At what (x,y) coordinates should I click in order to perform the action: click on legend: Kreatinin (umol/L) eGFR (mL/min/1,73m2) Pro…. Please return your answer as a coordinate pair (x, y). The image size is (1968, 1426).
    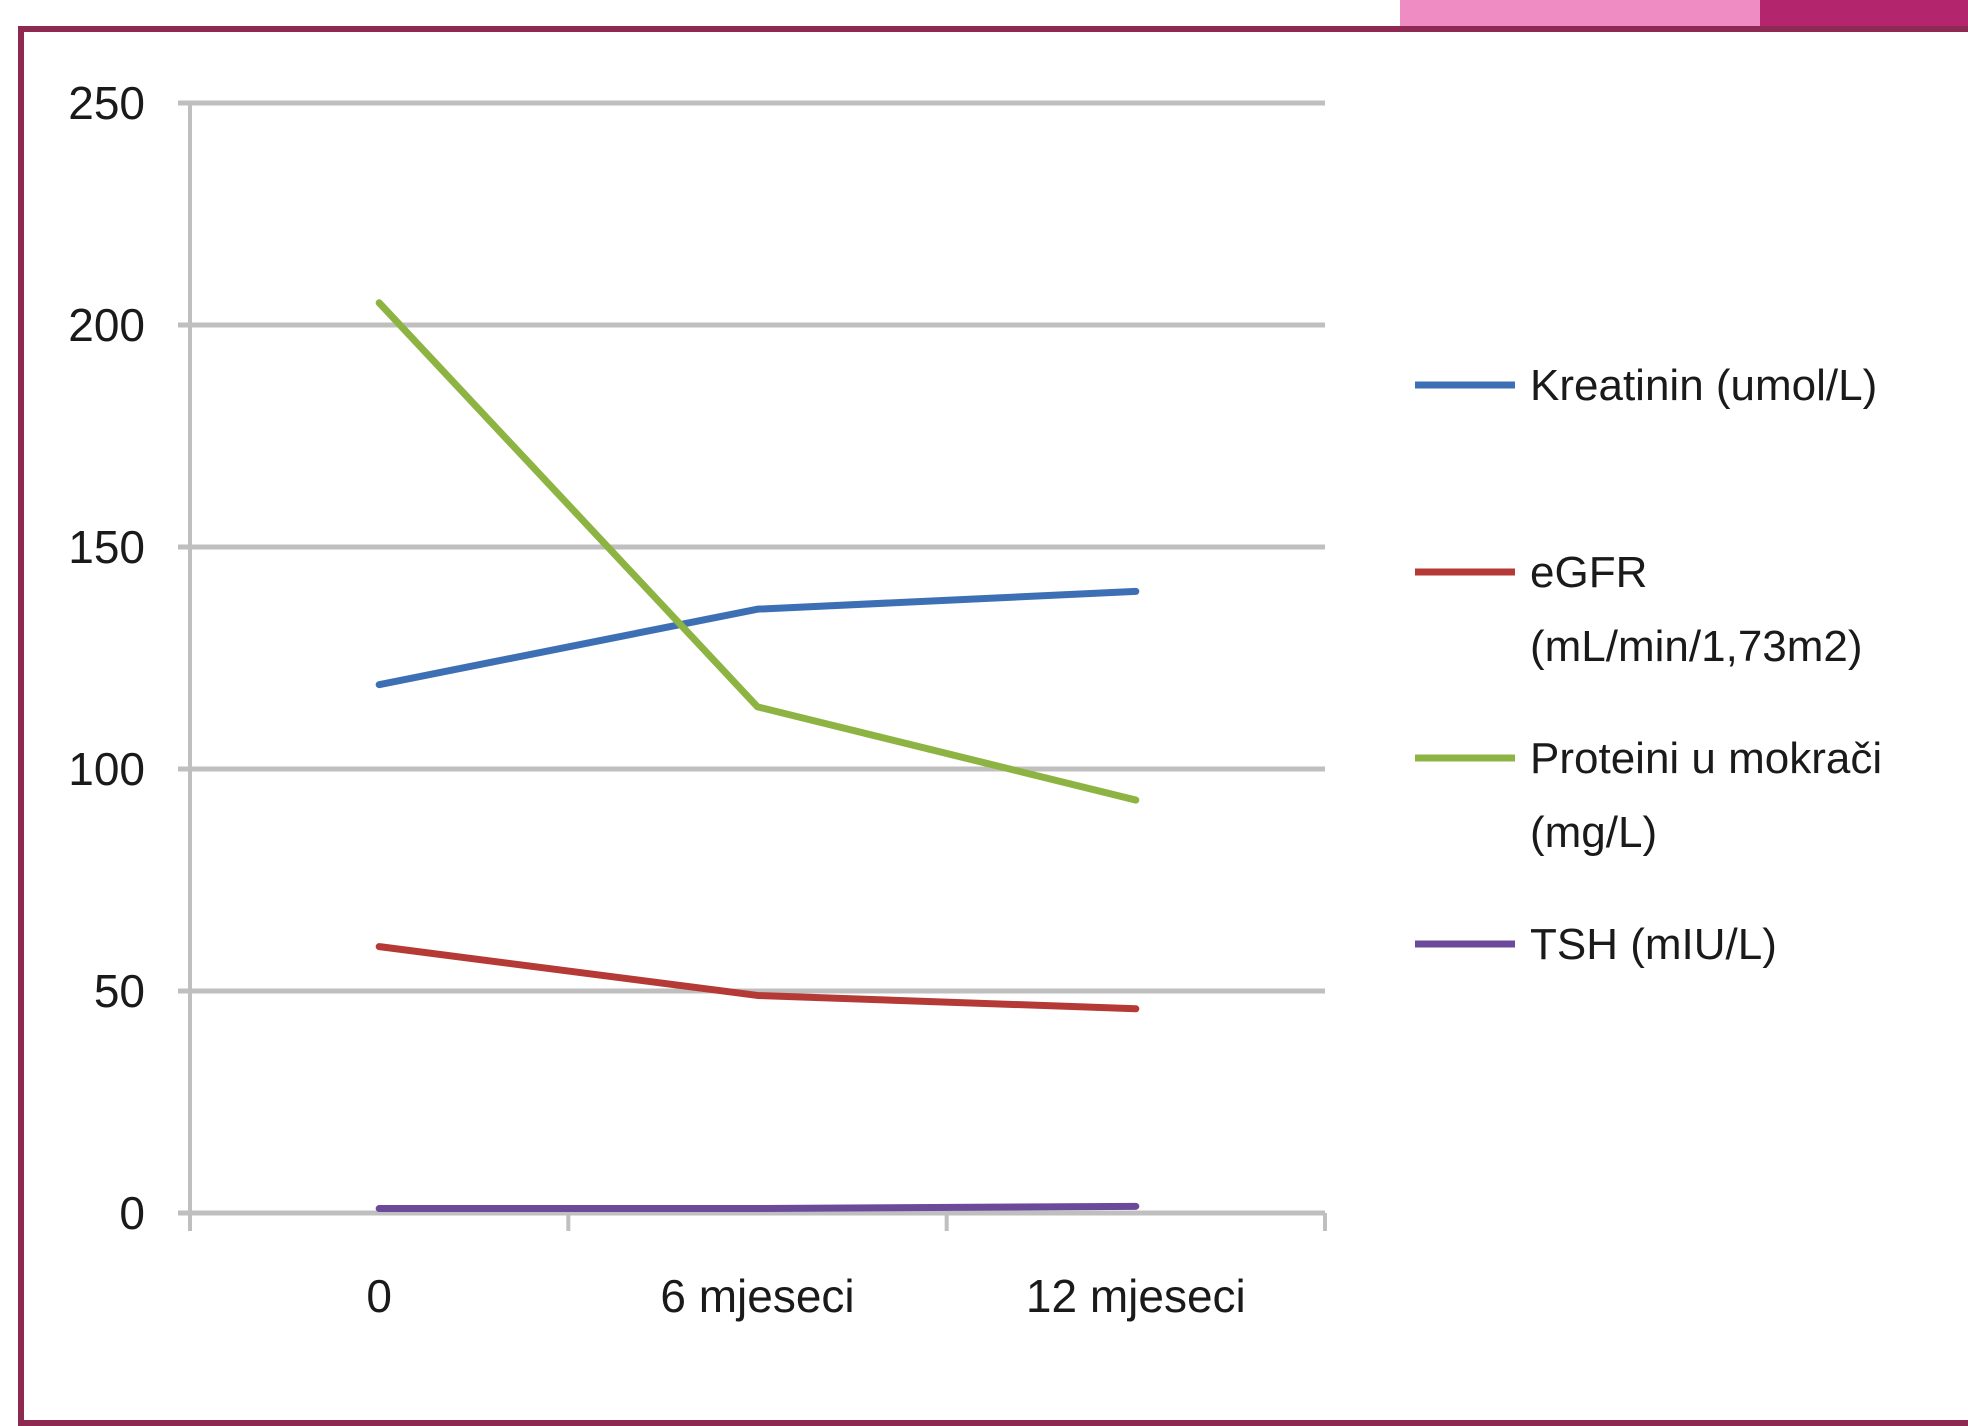
    Looking at the image, I should click on (1648, 665).